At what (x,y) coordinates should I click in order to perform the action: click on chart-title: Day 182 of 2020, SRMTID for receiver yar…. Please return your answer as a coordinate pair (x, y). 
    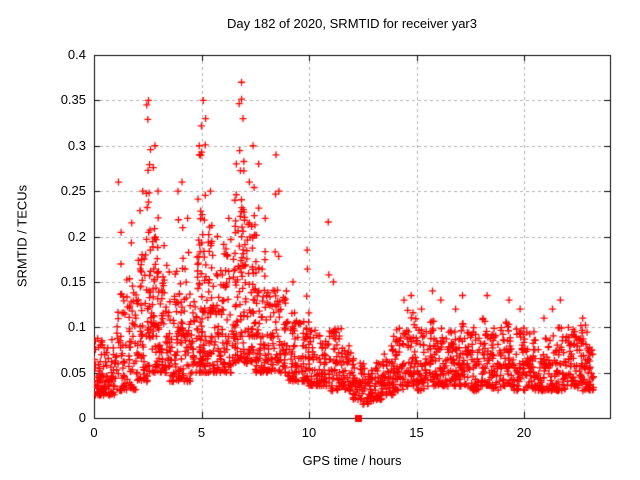
    Looking at the image, I should click on (352, 23).